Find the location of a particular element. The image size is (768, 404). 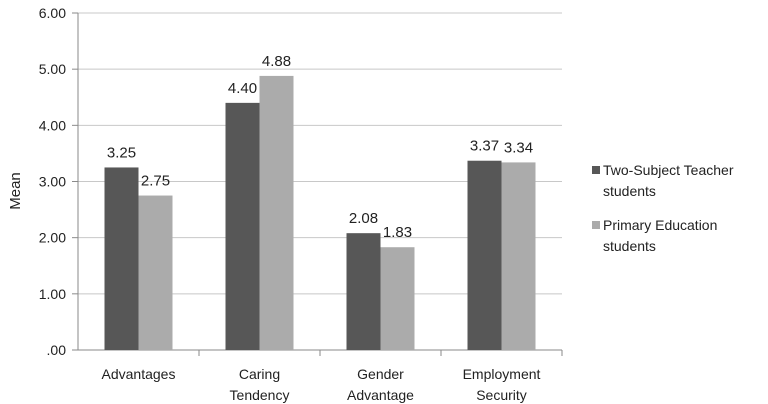

x-tick-label: Employment is located at coordinates (502, 374).